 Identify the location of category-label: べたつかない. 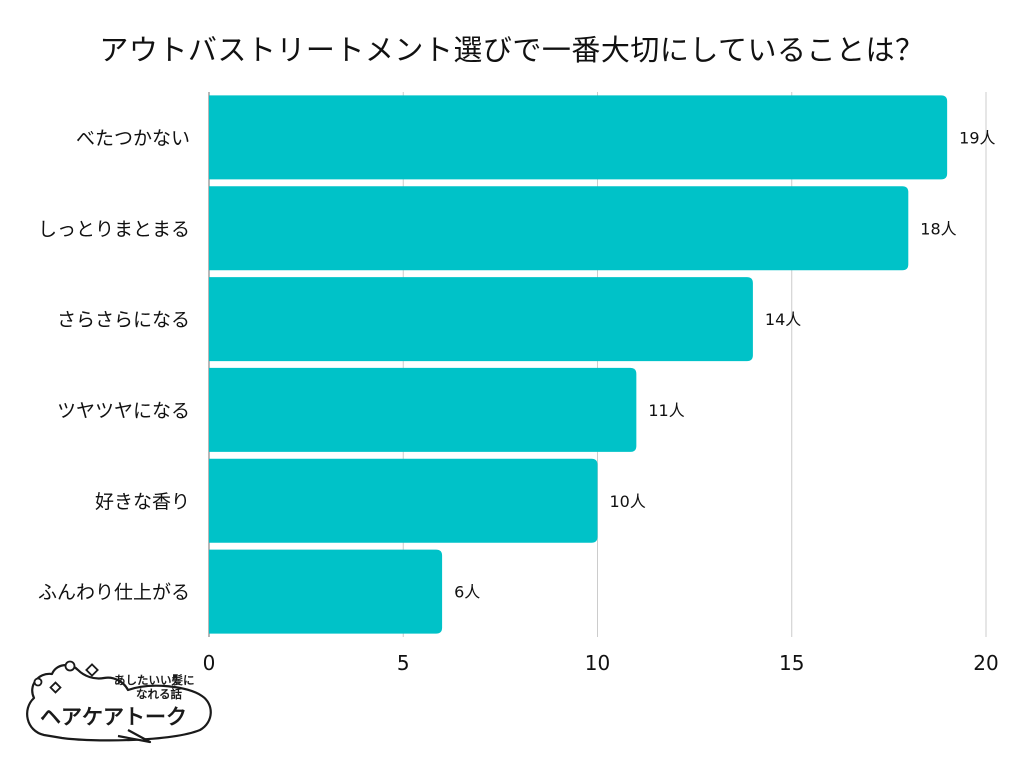
(133, 138).